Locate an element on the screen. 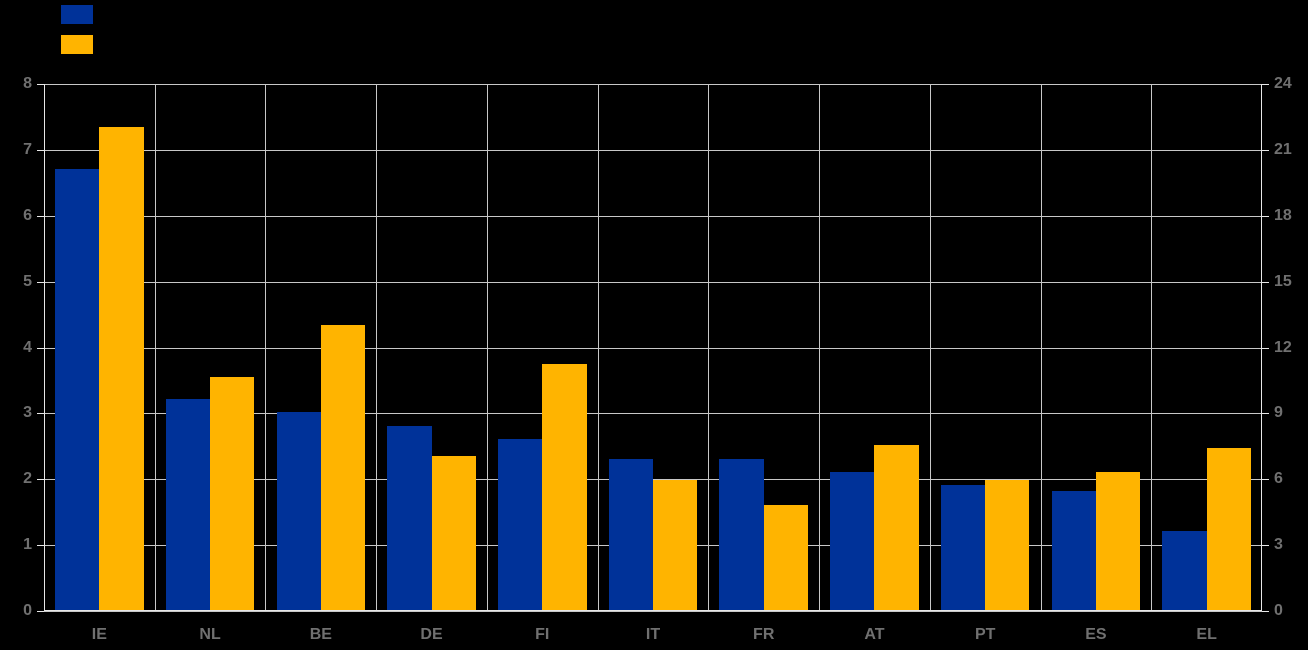 The width and height of the screenshot is (1308, 650). right-axis-tick-label: 0 is located at coordinates (1278, 610).